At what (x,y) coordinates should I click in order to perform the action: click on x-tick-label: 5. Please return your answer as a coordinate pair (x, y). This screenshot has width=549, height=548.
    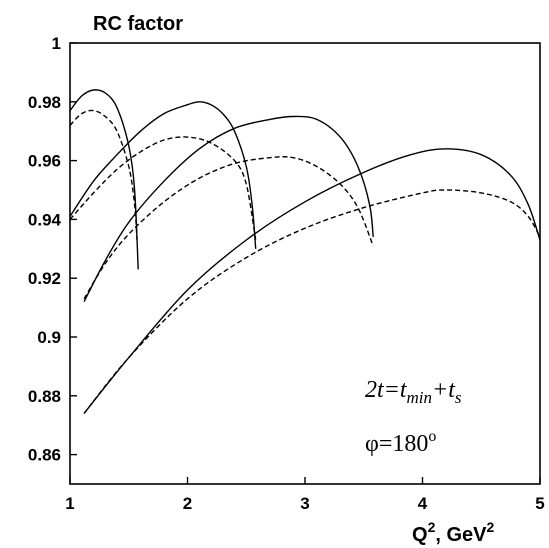
    Looking at the image, I should click on (539, 503).